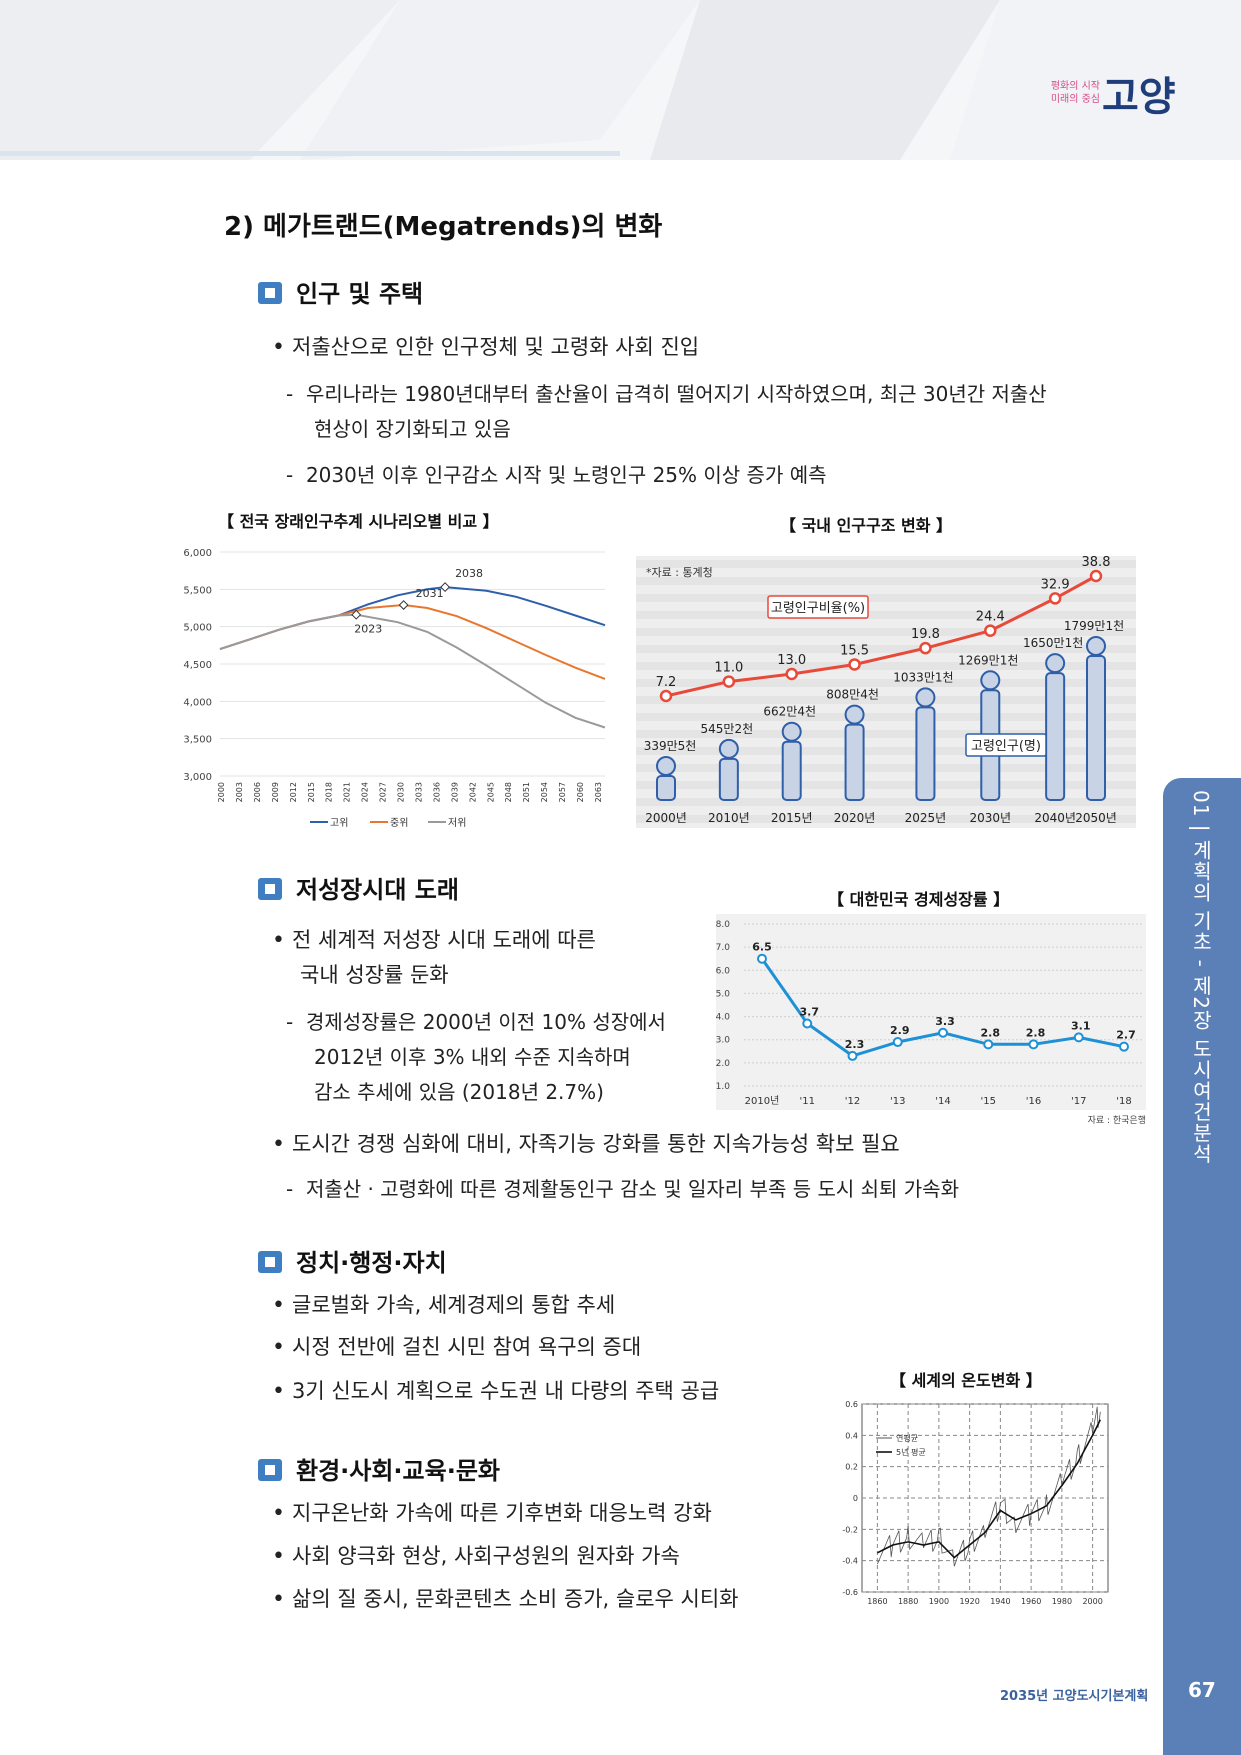  I want to click on x-tick-label: 1940, so click(1000, 1601).